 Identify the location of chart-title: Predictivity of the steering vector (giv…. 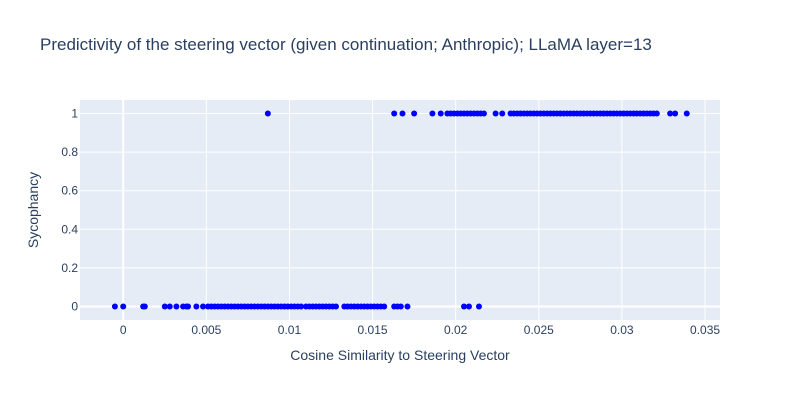
(346, 44).